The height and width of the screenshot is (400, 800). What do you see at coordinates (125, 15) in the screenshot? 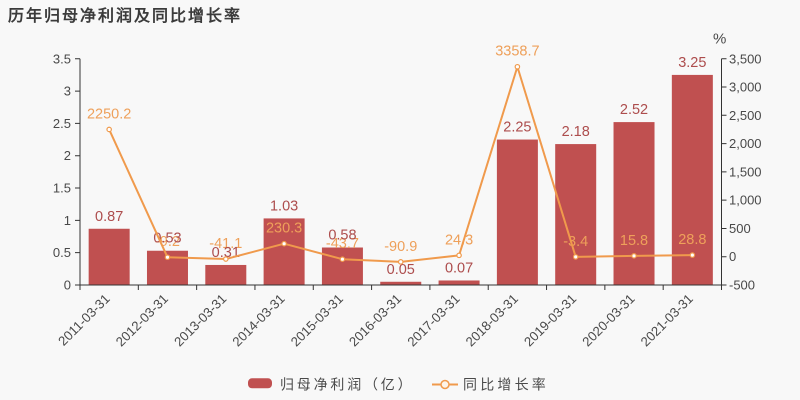
I see `svg-text: 历年归母净利润及同比增长率` at bounding box center [125, 15].